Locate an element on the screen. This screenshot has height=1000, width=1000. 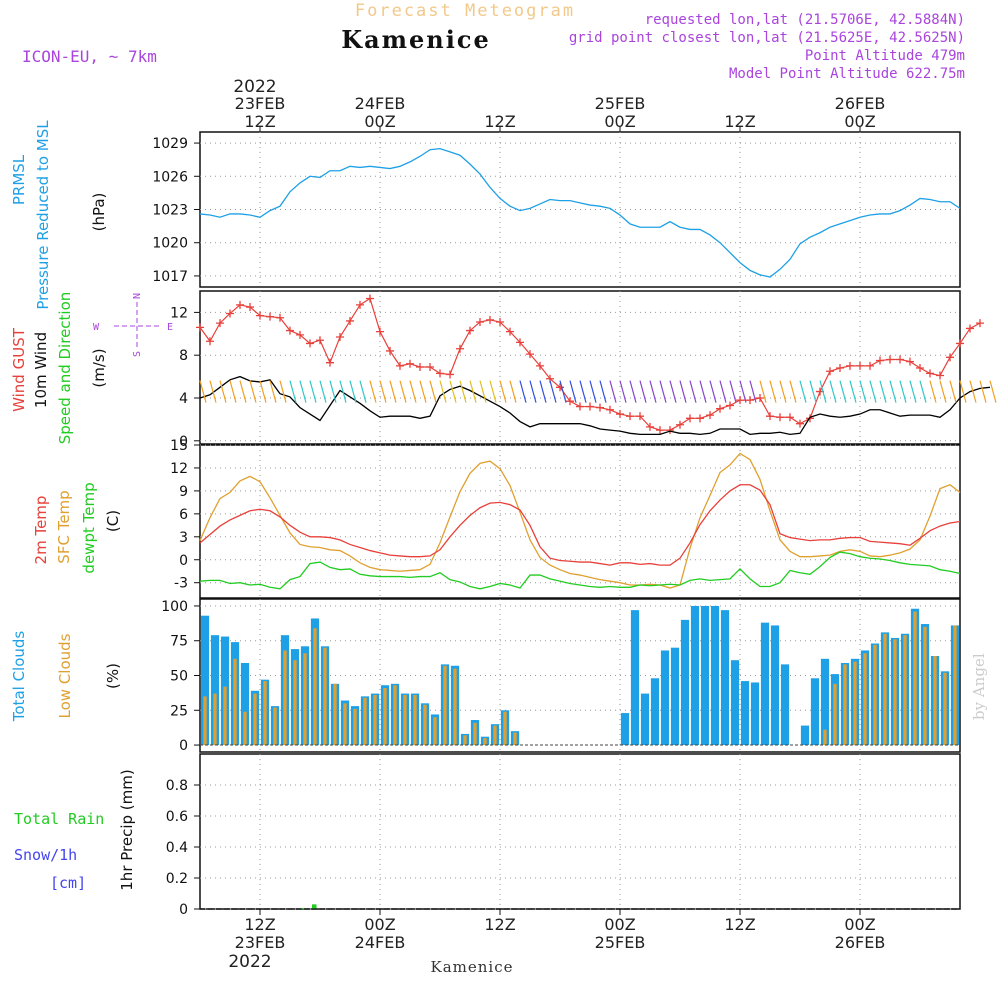
ytick-label-clouds: 75 is located at coordinates (179, 642).